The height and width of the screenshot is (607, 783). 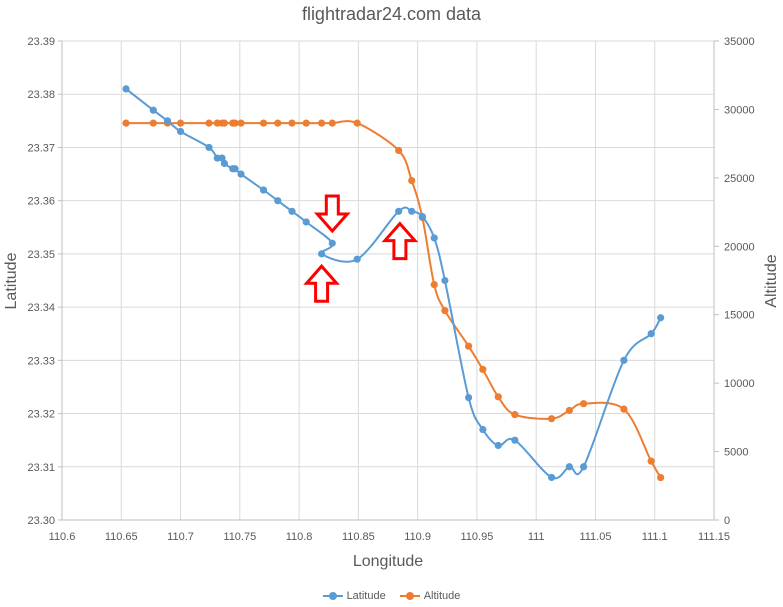 I want to click on y2-tick-label: 15000, so click(x=739, y=316).